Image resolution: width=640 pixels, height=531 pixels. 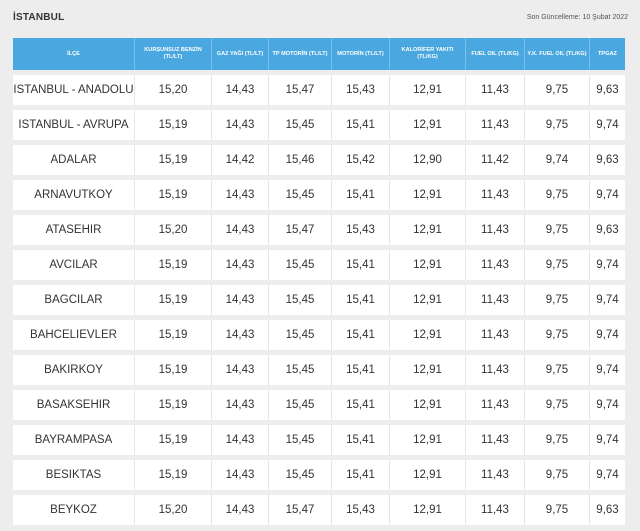 I want to click on column-header-heating-fuel: KALORİFER YAKITI (TL/KG), so click(x=428, y=54).